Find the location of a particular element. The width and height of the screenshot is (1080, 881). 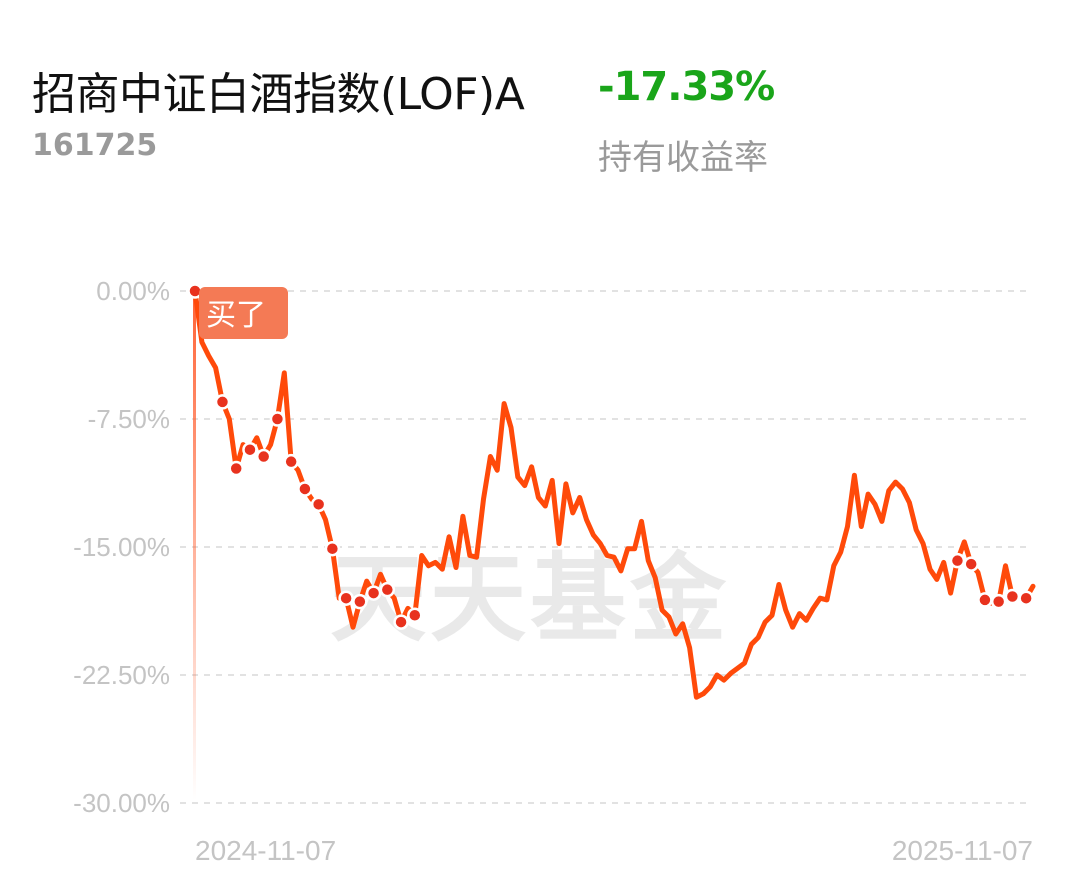

x-axis-ticks: 2024-11-07 2025-11-07 is located at coordinates (614, 850).